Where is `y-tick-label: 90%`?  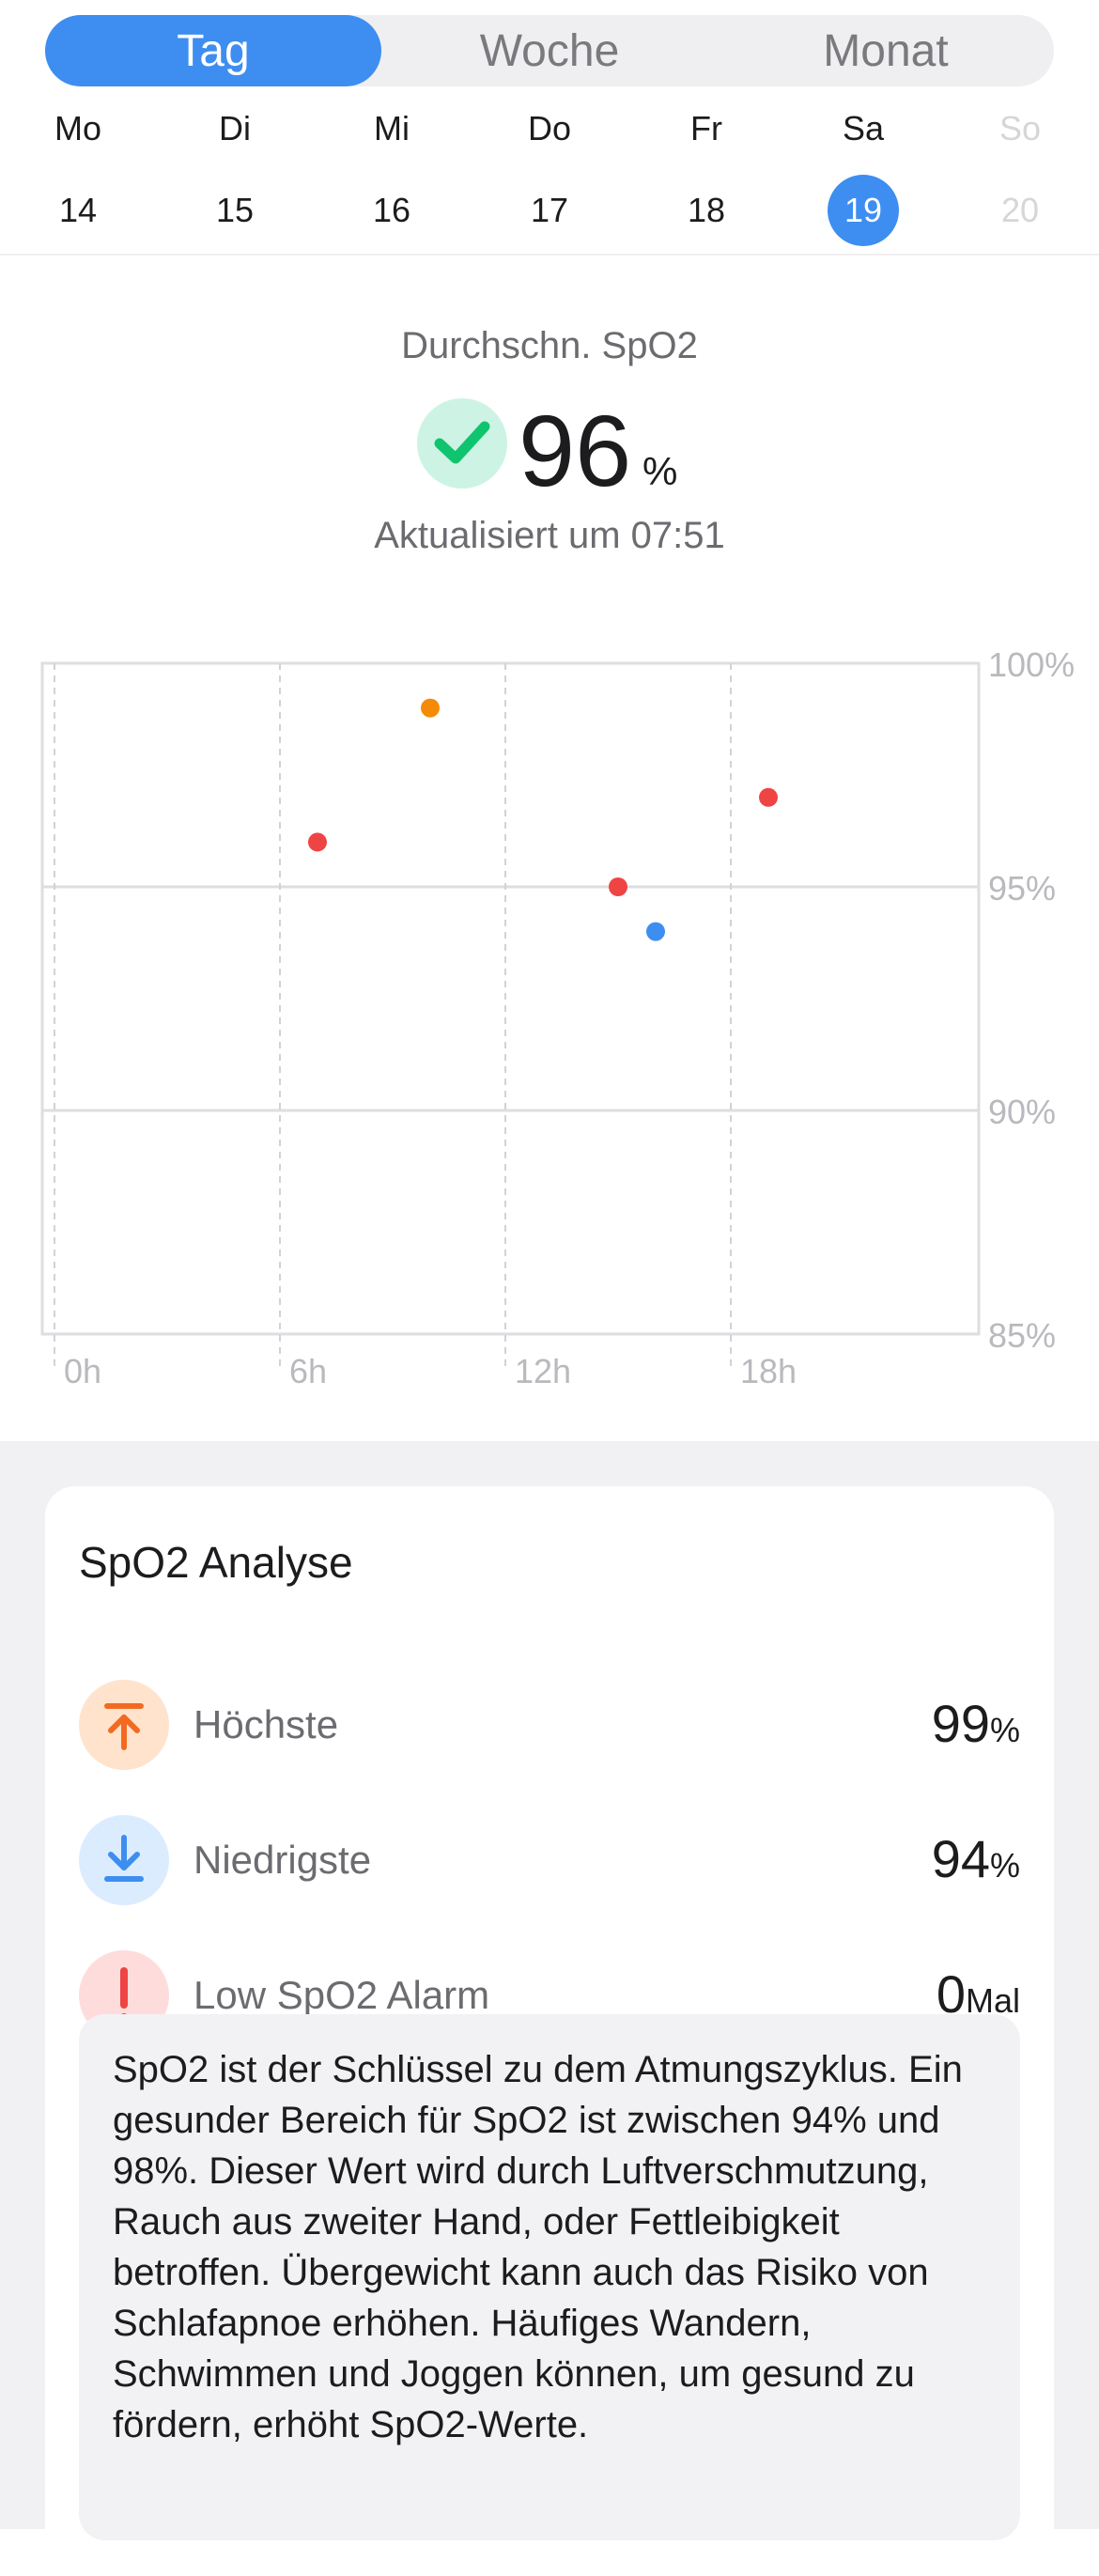
y-tick-label: 90% is located at coordinates (1022, 1112).